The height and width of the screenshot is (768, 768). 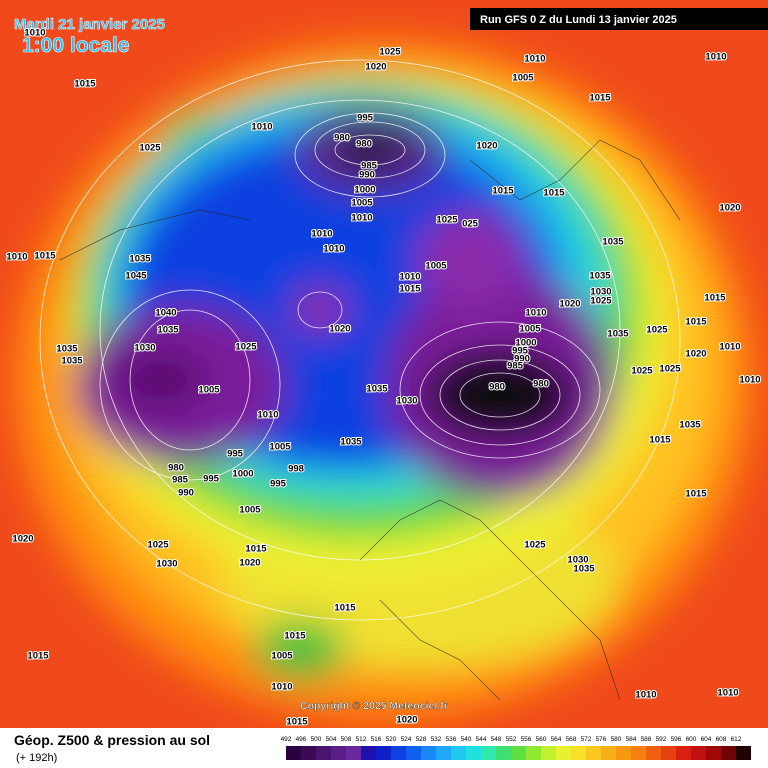 I want to click on scale-label: 504, so click(x=331, y=739).